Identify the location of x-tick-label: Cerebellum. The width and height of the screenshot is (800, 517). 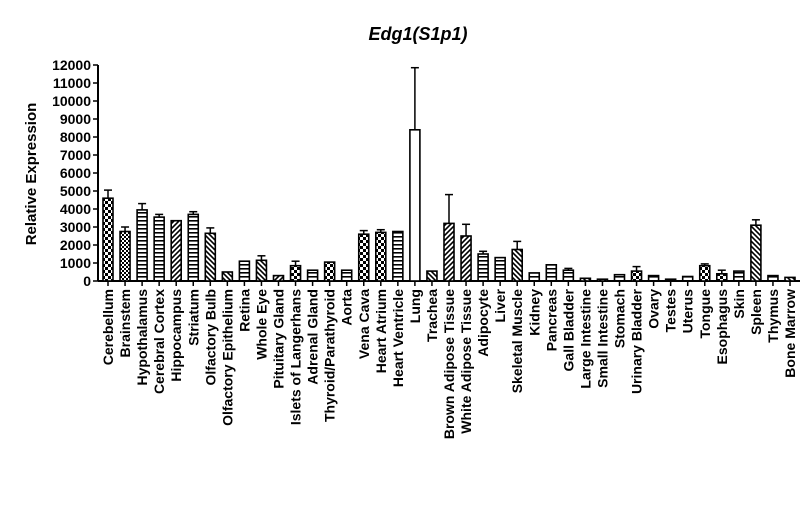
(108, 327).